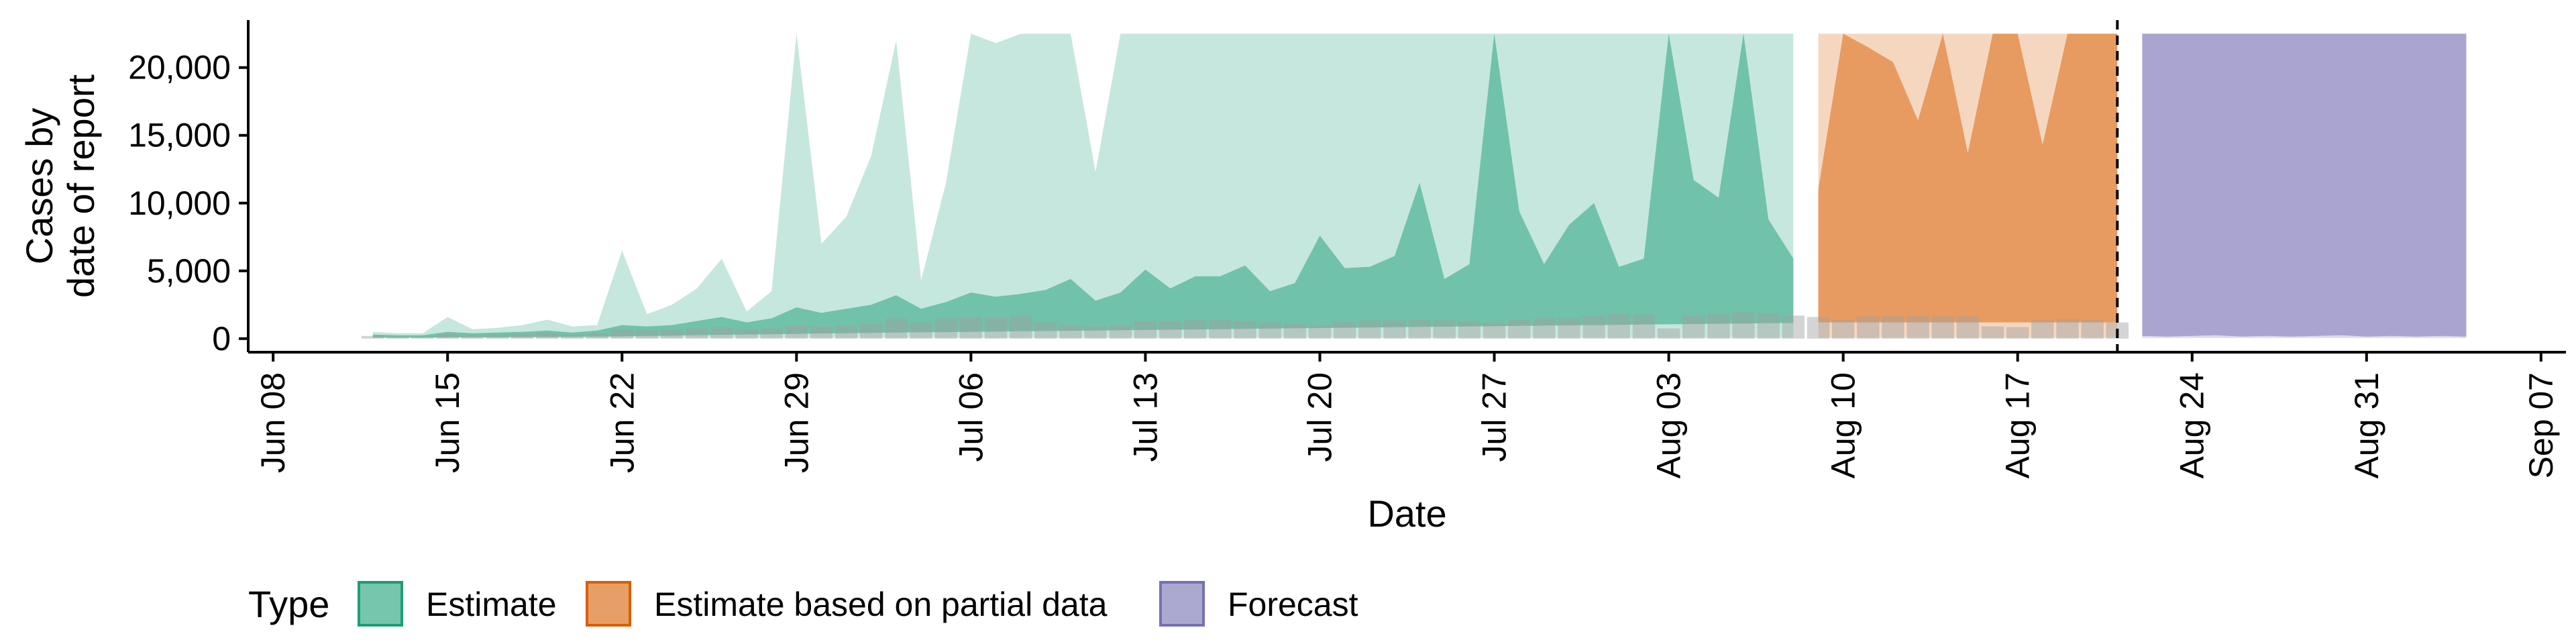 The width and height of the screenshot is (2576, 644). What do you see at coordinates (491, 604) in the screenshot?
I see `legend-label-estimate: Estimate` at bounding box center [491, 604].